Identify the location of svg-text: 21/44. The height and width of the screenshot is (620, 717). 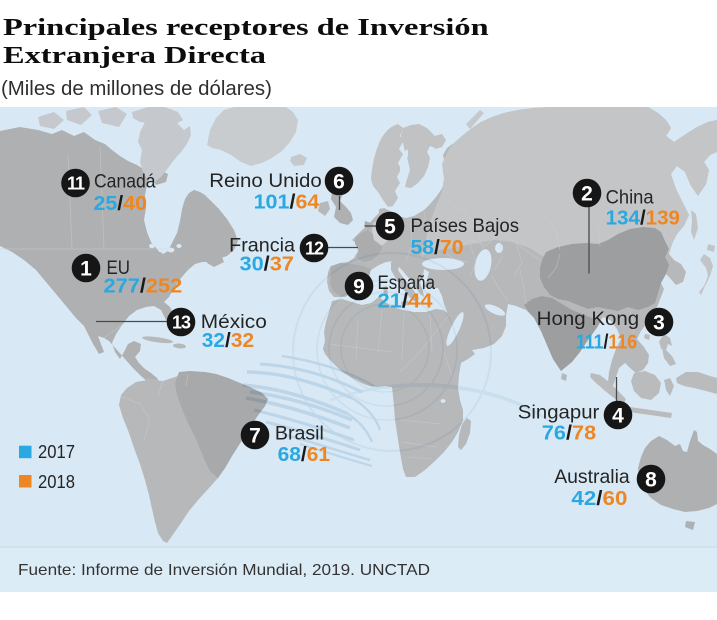
(406, 302).